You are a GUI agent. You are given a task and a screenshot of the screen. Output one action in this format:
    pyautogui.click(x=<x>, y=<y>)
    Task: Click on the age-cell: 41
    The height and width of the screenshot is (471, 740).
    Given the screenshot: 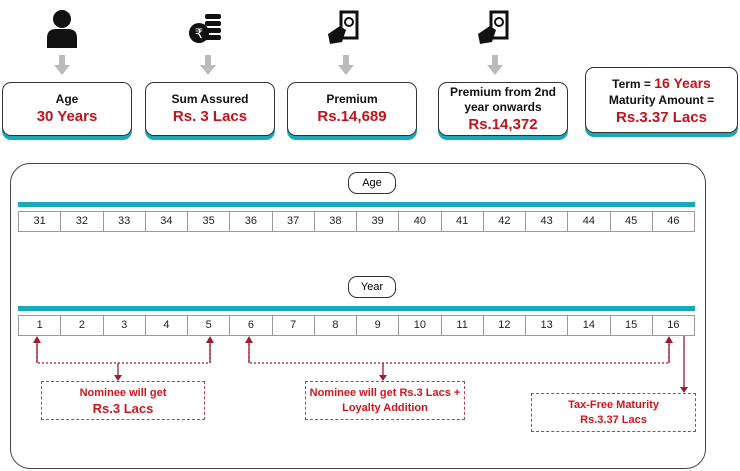 What is the action you would take?
    pyautogui.click(x=463, y=221)
    